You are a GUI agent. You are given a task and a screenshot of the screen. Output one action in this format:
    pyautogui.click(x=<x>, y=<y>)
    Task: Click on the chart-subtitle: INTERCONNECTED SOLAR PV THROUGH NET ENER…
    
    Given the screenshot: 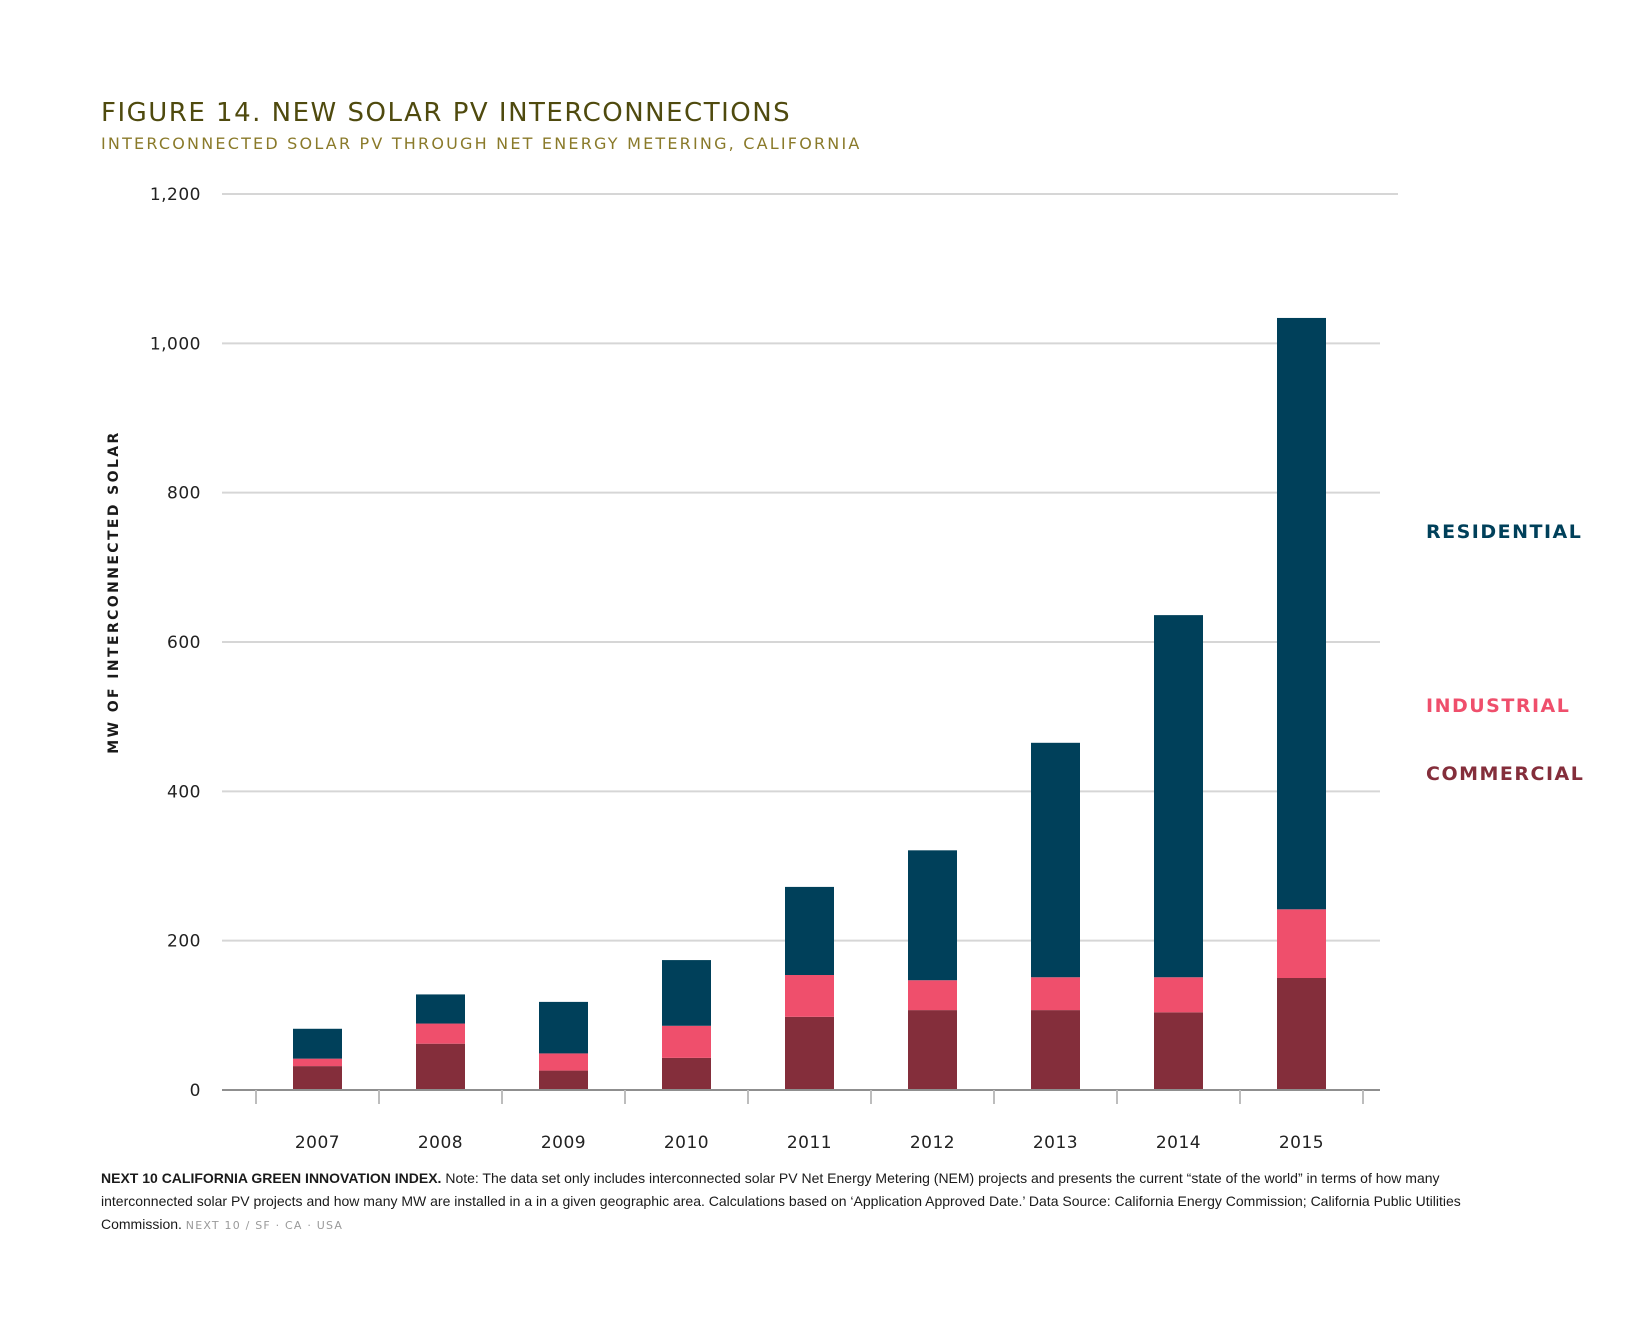 What is the action you would take?
    pyautogui.click(x=481, y=143)
    